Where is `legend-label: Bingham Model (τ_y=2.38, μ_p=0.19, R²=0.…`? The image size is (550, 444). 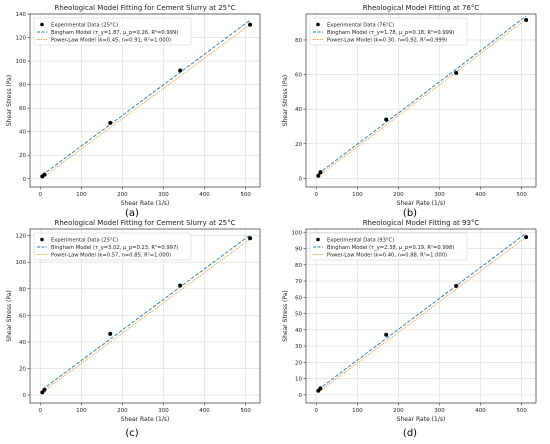 legend-label: Bingham Model (τ_y=2.38, μ_p=0.19, R²=0.… is located at coordinates (390, 248).